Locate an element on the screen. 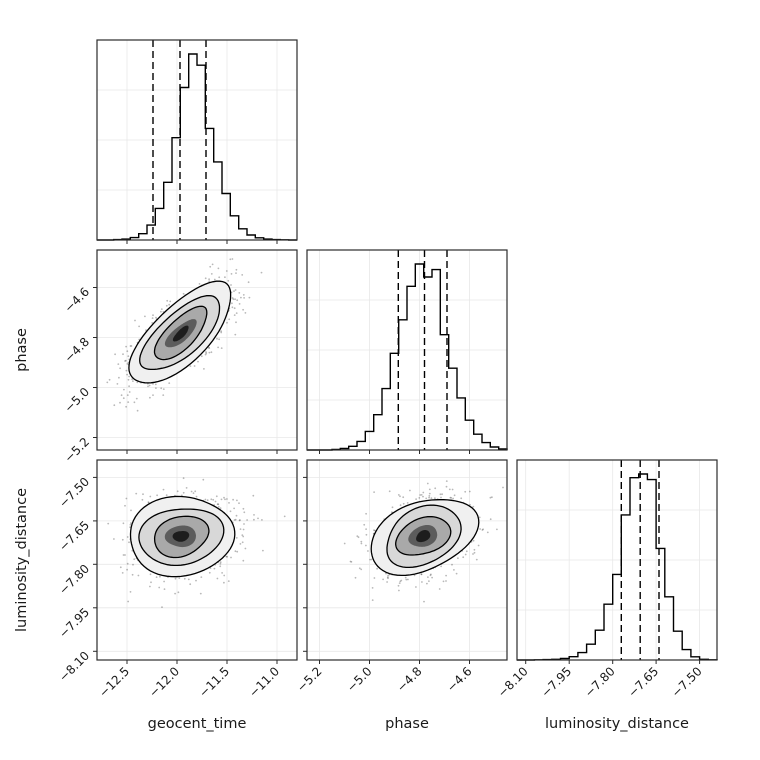  x-axis-title-geocent-time: geocent_time is located at coordinates (197, 724).